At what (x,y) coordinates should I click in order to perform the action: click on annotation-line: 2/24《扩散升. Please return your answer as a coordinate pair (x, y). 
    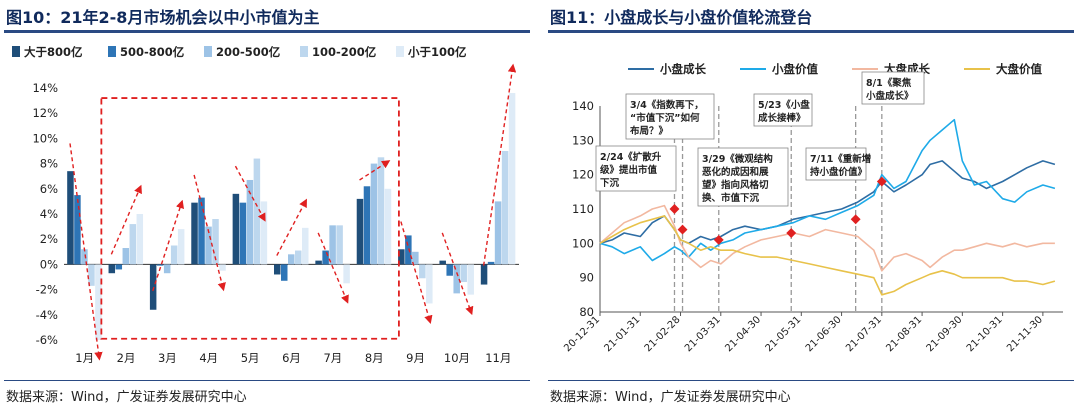
    Looking at the image, I should click on (631, 157).